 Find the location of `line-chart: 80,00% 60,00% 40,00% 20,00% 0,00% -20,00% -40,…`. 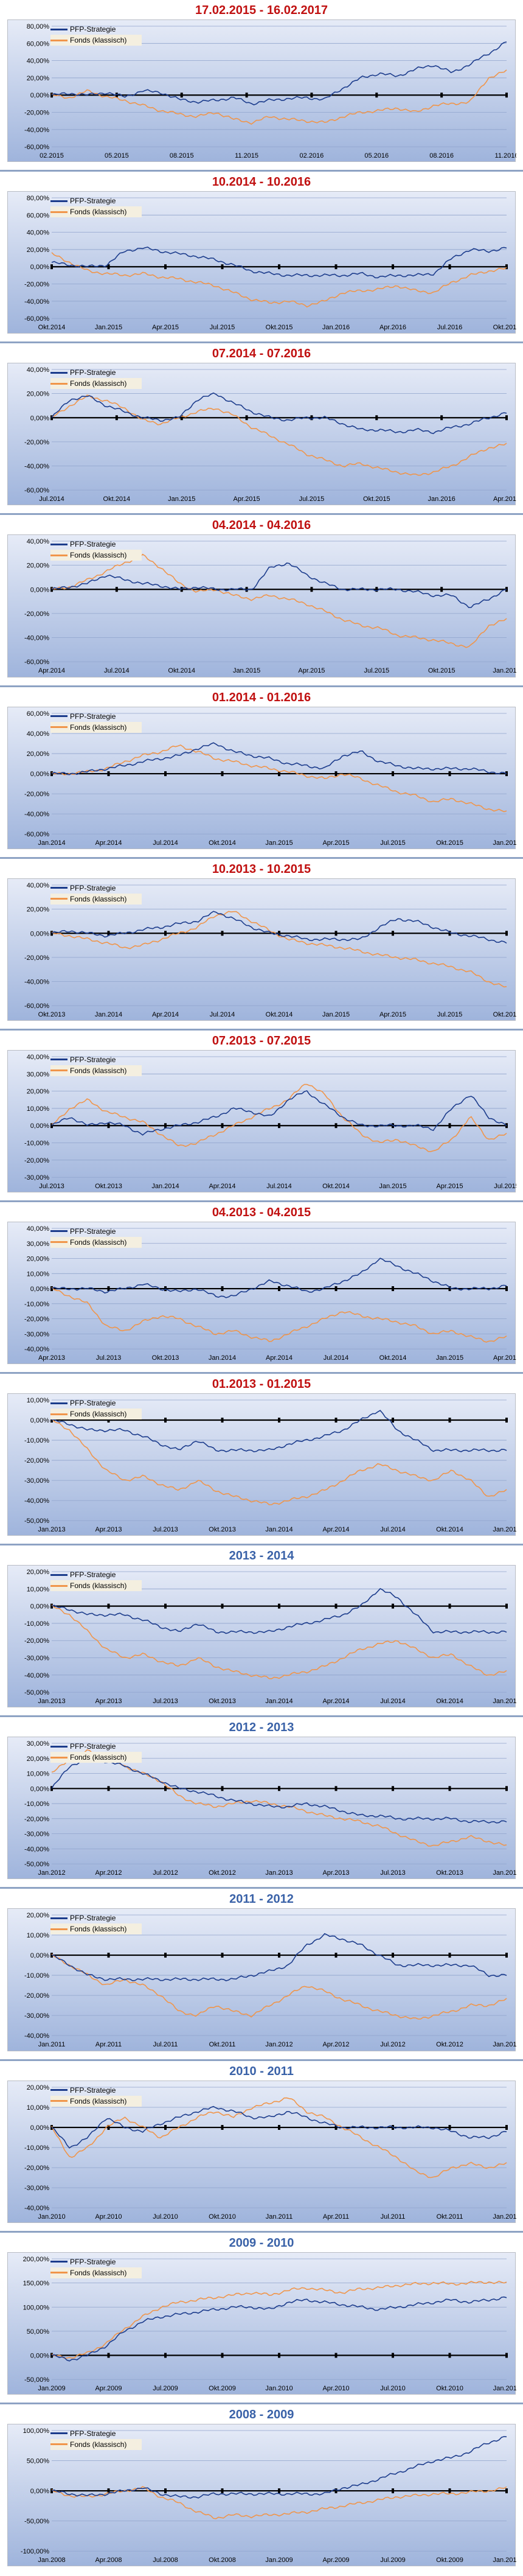

line-chart: 80,00% 60,00% 40,00% 20,00% 0,00% -20,00% -40,… is located at coordinates (270, 91).